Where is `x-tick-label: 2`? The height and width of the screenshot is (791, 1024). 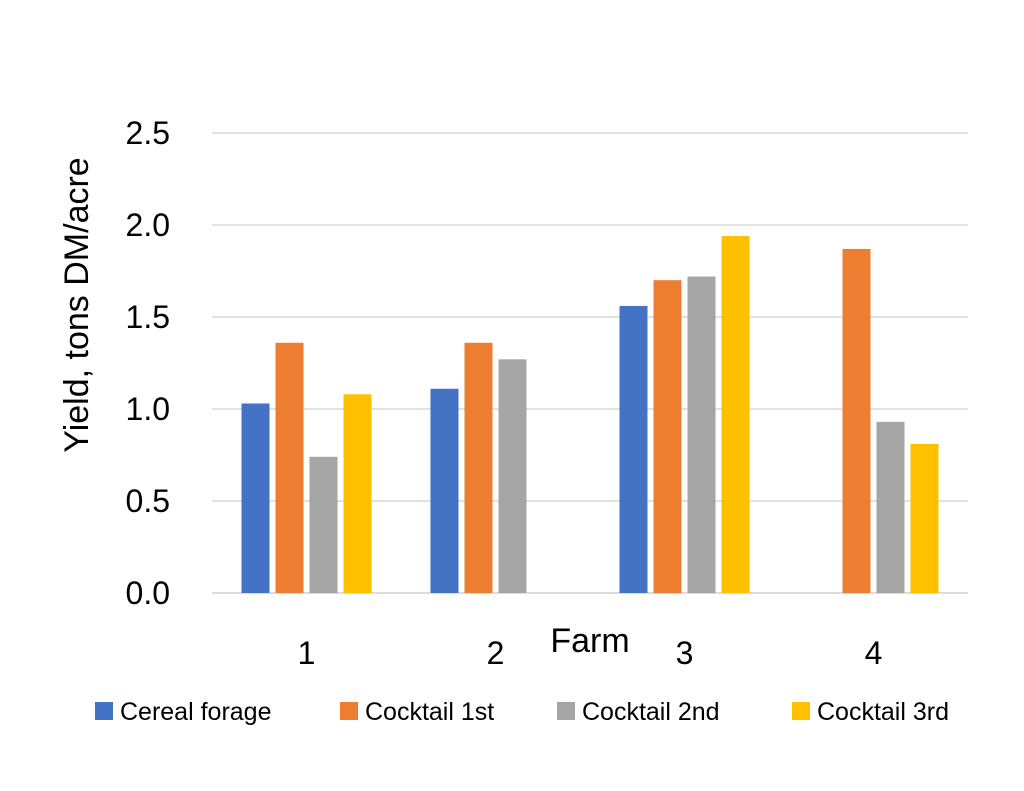
x-tick-label: 2 is located at coordinates (496, 653).